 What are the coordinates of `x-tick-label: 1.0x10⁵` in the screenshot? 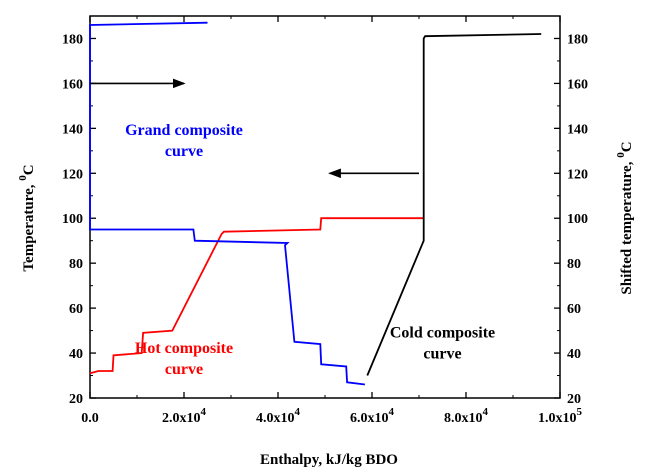 It's located at (560, 416).